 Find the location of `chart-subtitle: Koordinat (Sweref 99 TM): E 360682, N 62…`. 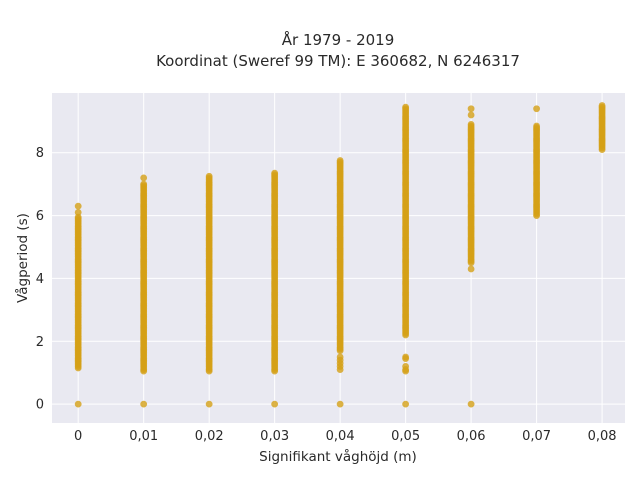

chart-subtitle: Koordinat (Sweref 99 TM): E 360682, N 62… is located at coordinates (338, 61).